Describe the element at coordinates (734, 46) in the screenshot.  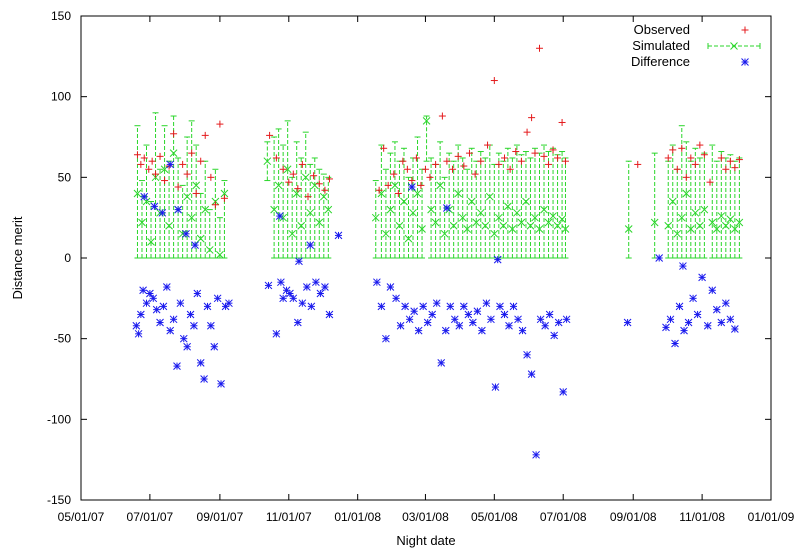
I see `legend-simulated-marker-d2` at that location.